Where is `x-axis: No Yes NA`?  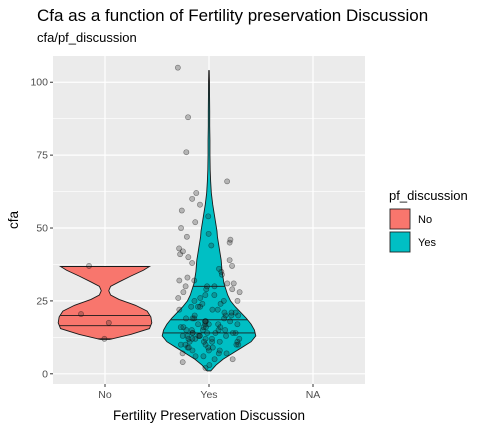
x-axis: No Yes NA is located at coordinates (209, 392).